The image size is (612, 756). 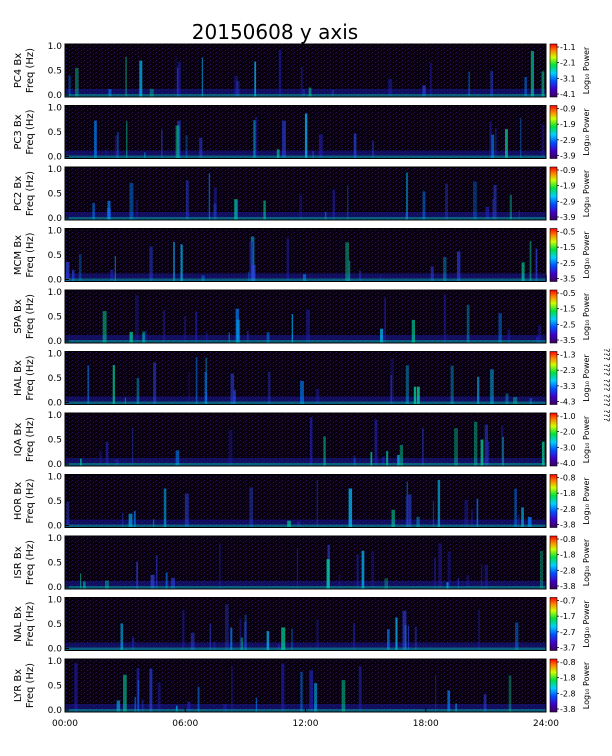 I want to click on colorbar-tick-label: -1.8, so click(x=568, y=555).